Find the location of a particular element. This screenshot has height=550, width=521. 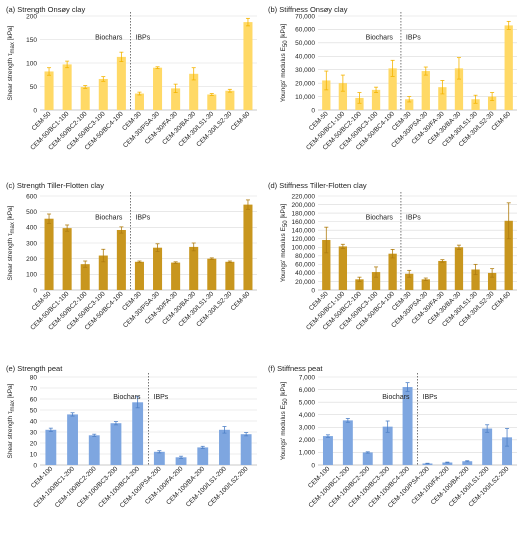

y-tick-label: 160,000 is located at coordinates (304, 222).